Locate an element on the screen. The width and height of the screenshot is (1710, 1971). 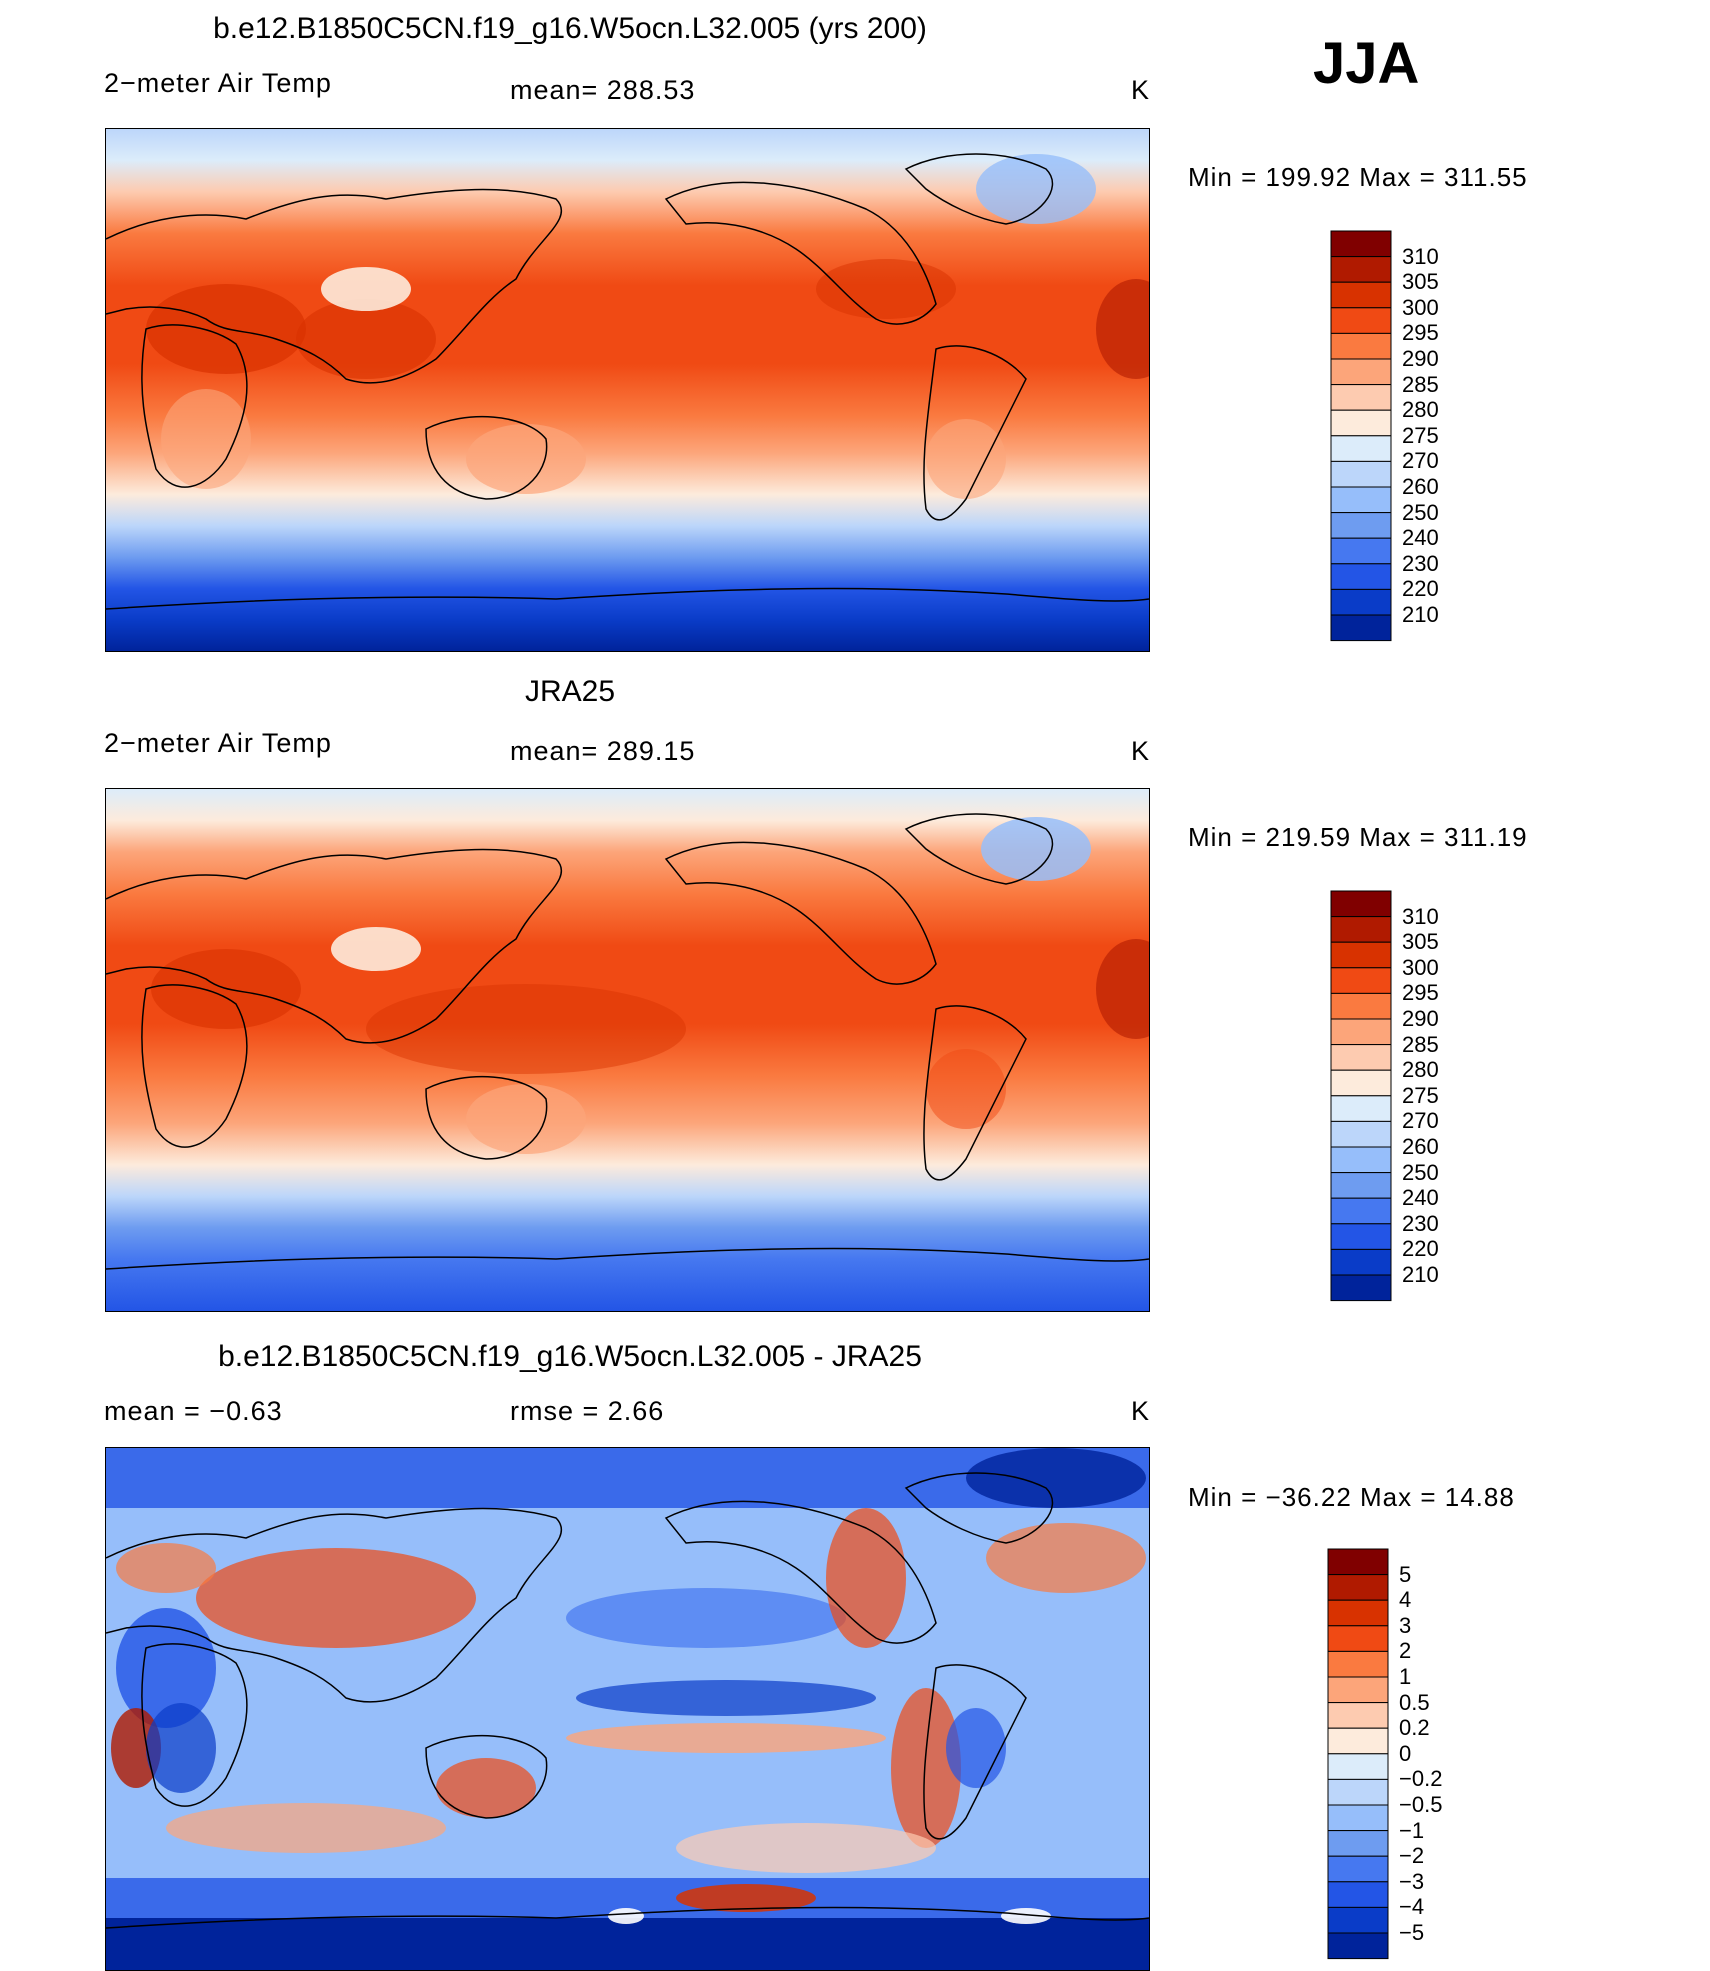
colorbar-tick-label: 0 is located at coordinates (1405, 1753).